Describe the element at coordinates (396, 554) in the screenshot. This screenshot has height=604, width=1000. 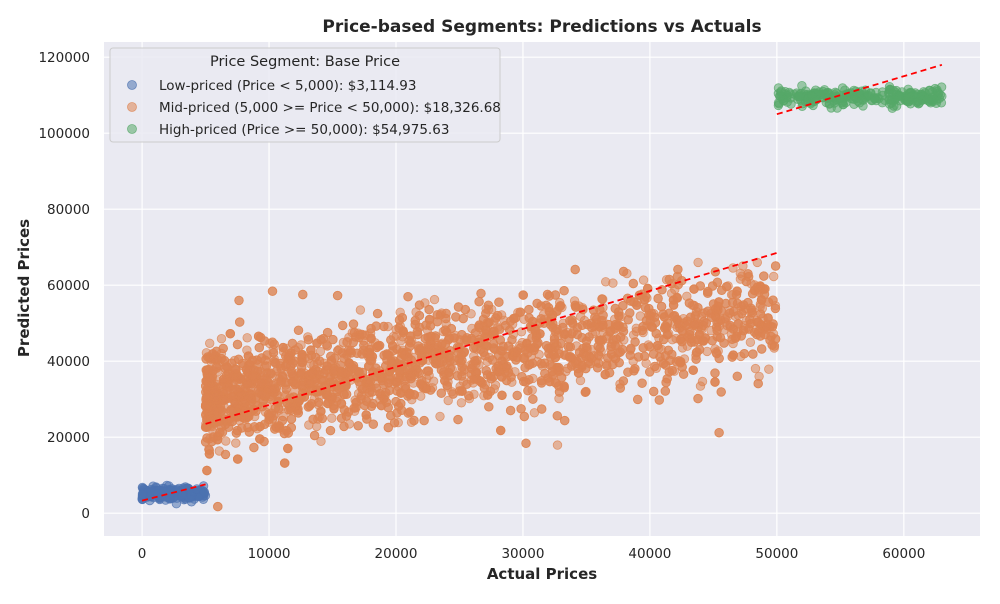
I see `x-tick-label: 20000` at that location.